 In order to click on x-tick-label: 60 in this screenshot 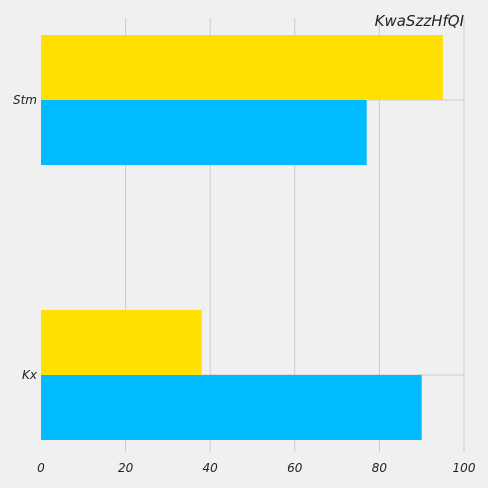, I will do `click(295, 468)`.